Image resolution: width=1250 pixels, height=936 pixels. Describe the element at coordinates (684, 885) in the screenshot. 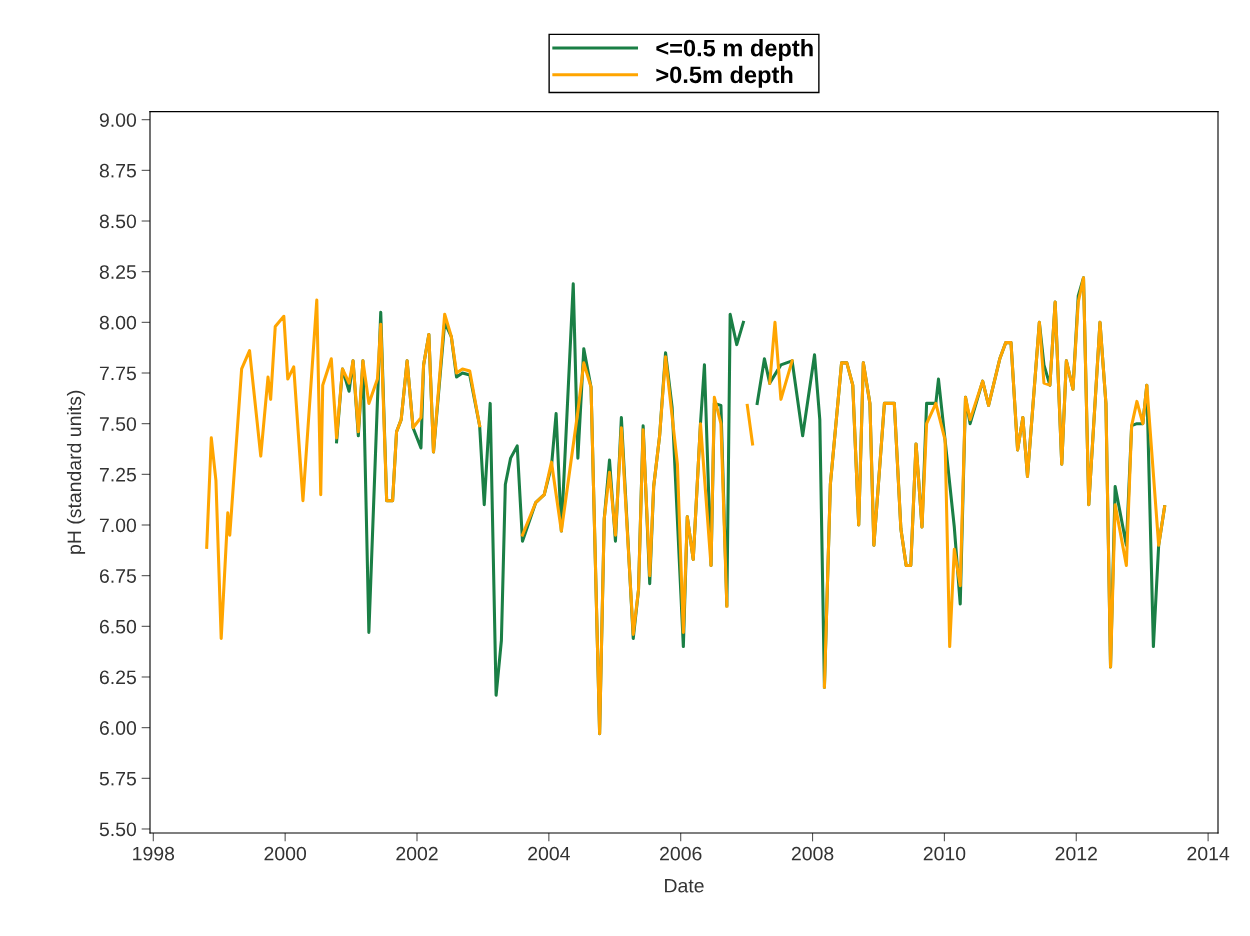

I see `x-axis-title: Date` at that location.